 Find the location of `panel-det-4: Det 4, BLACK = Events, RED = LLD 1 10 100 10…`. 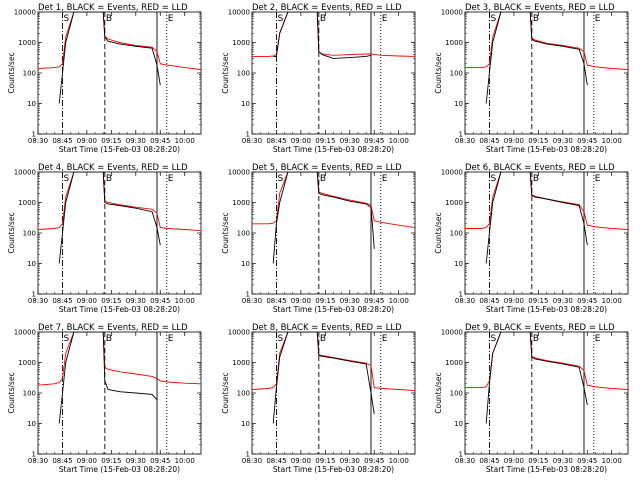

panel-det-4: Det 4, BLACK = Events, RED = LLD 1 10 100 10… is located at coordinates (104, 238).